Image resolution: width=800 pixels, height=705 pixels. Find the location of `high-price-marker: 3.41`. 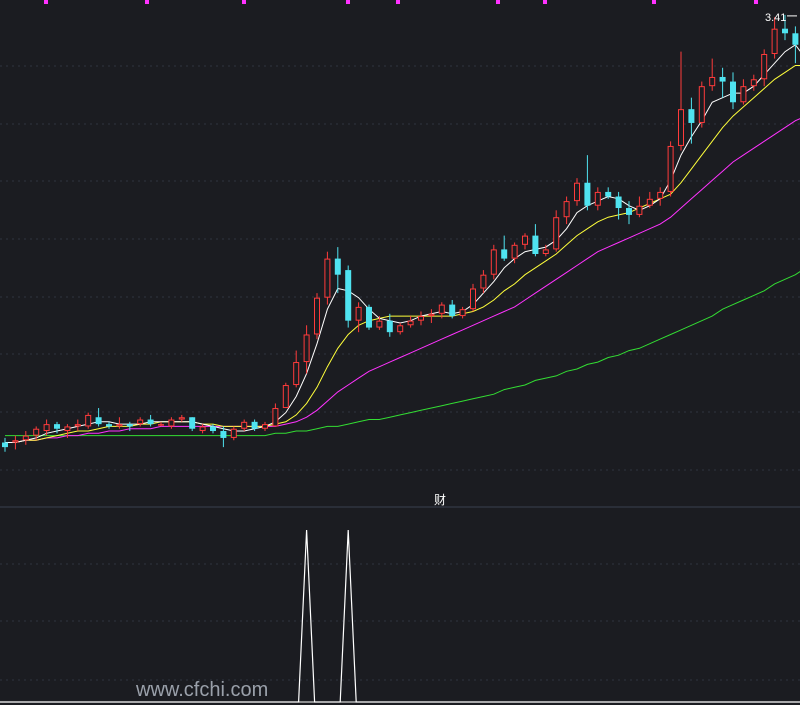

high-price-marker: 3.41 is located at coordinates (781, 18).